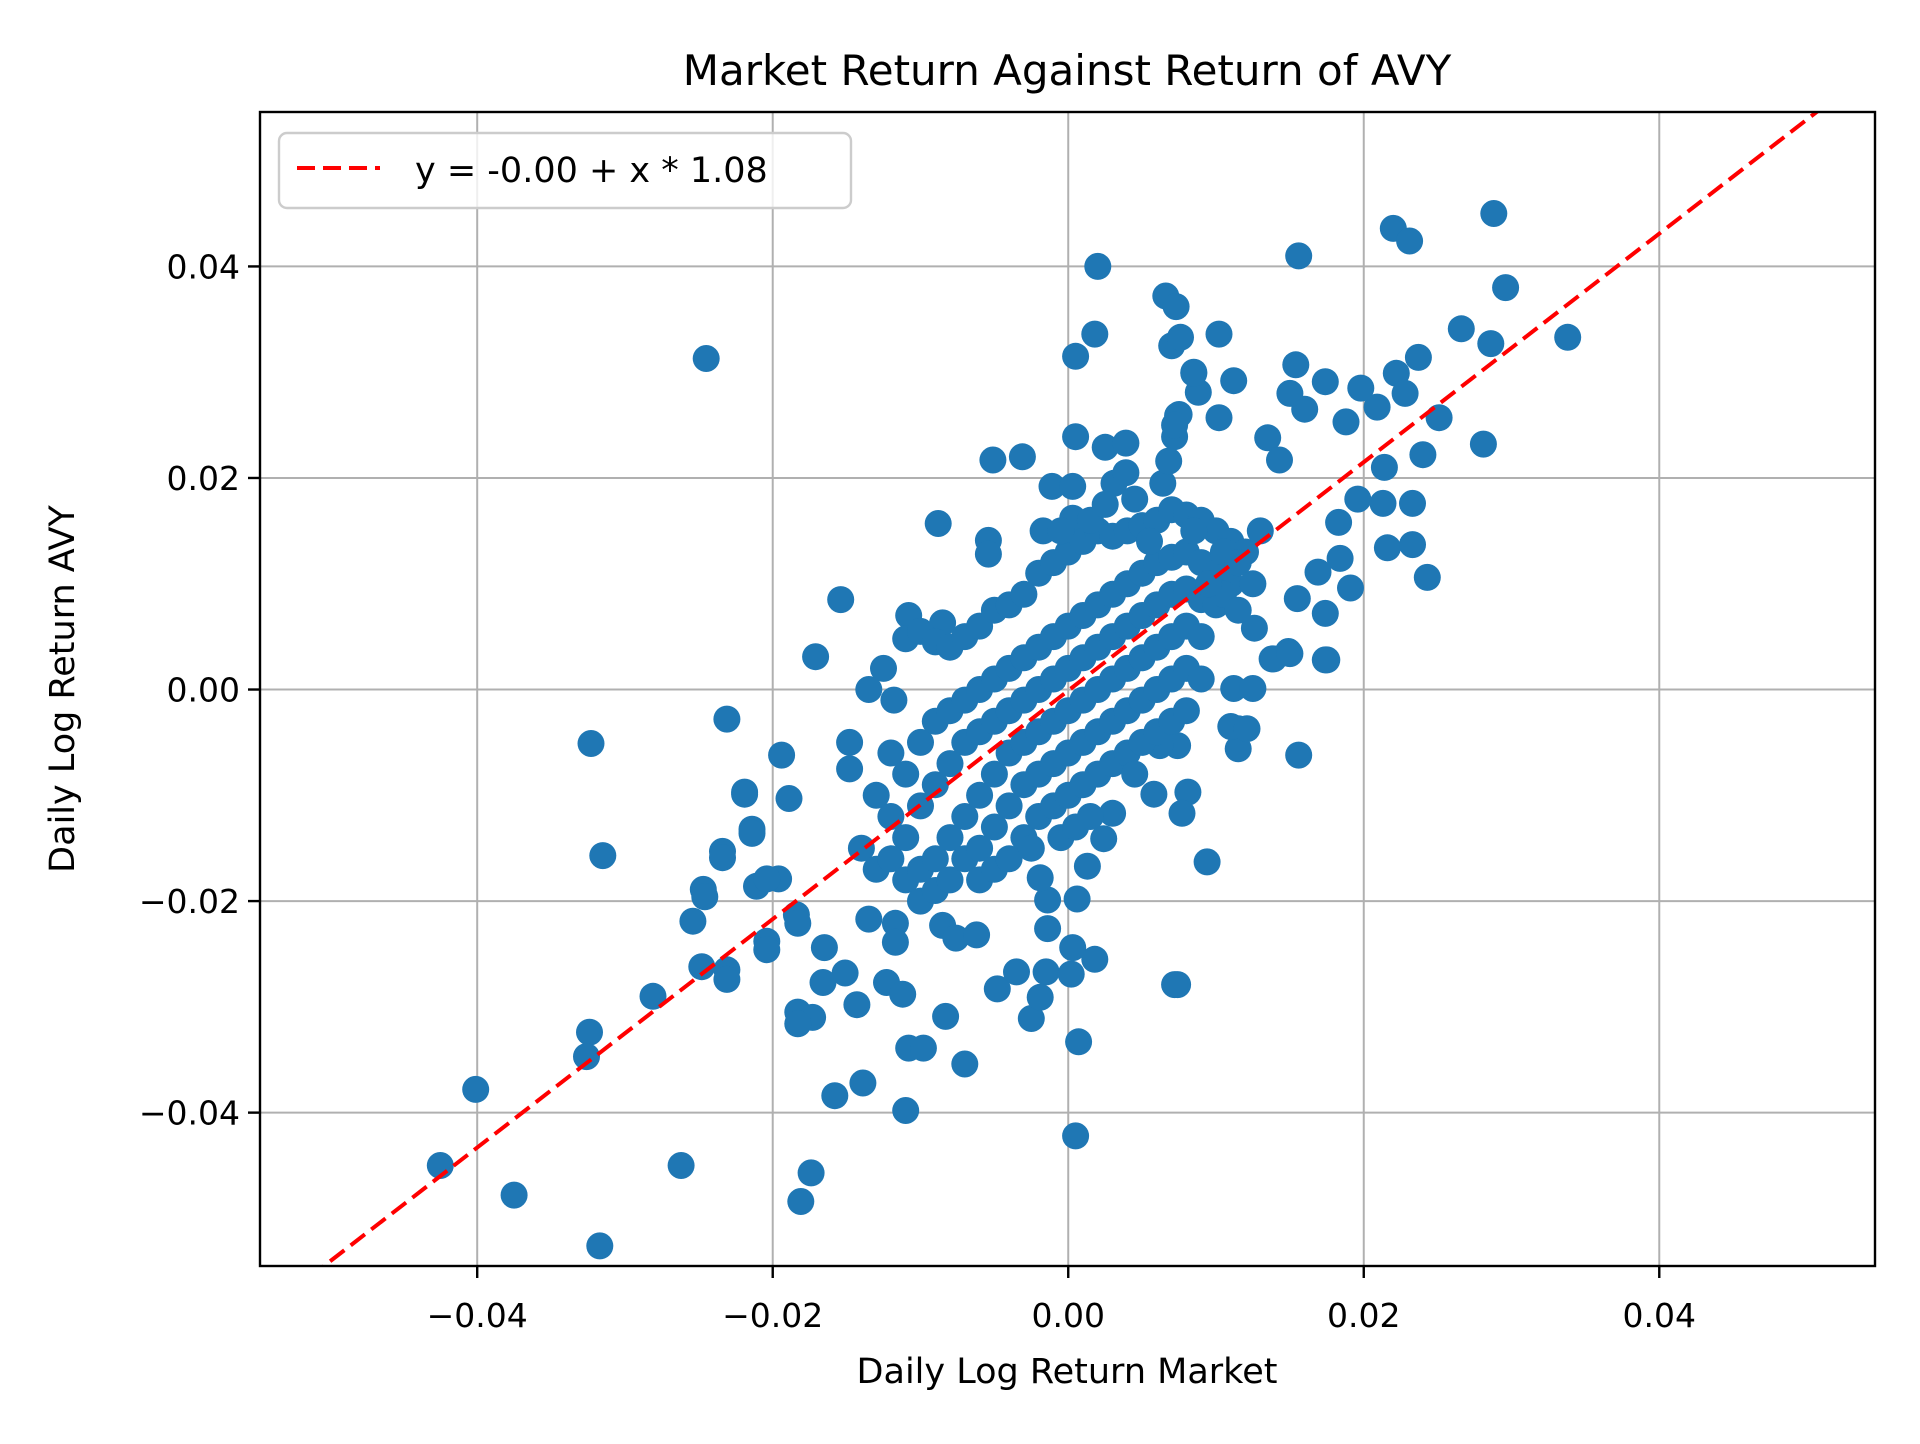  Describe the element at coordinates (477, 1315) in the screenshot. I see `x-tick-label: −0.04` at that location.